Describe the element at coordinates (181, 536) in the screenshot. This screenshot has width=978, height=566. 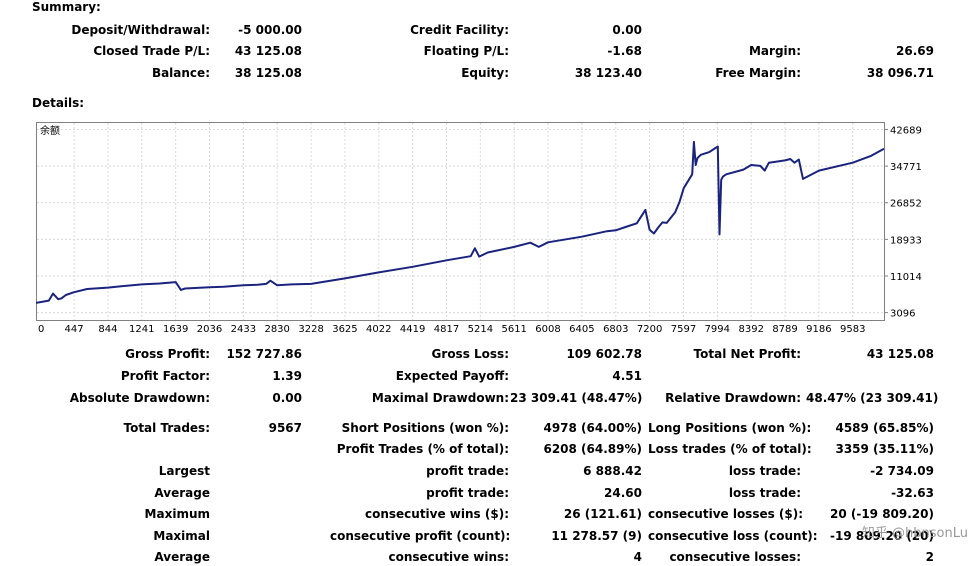
I see `maximal-label: Maximal` at that location.